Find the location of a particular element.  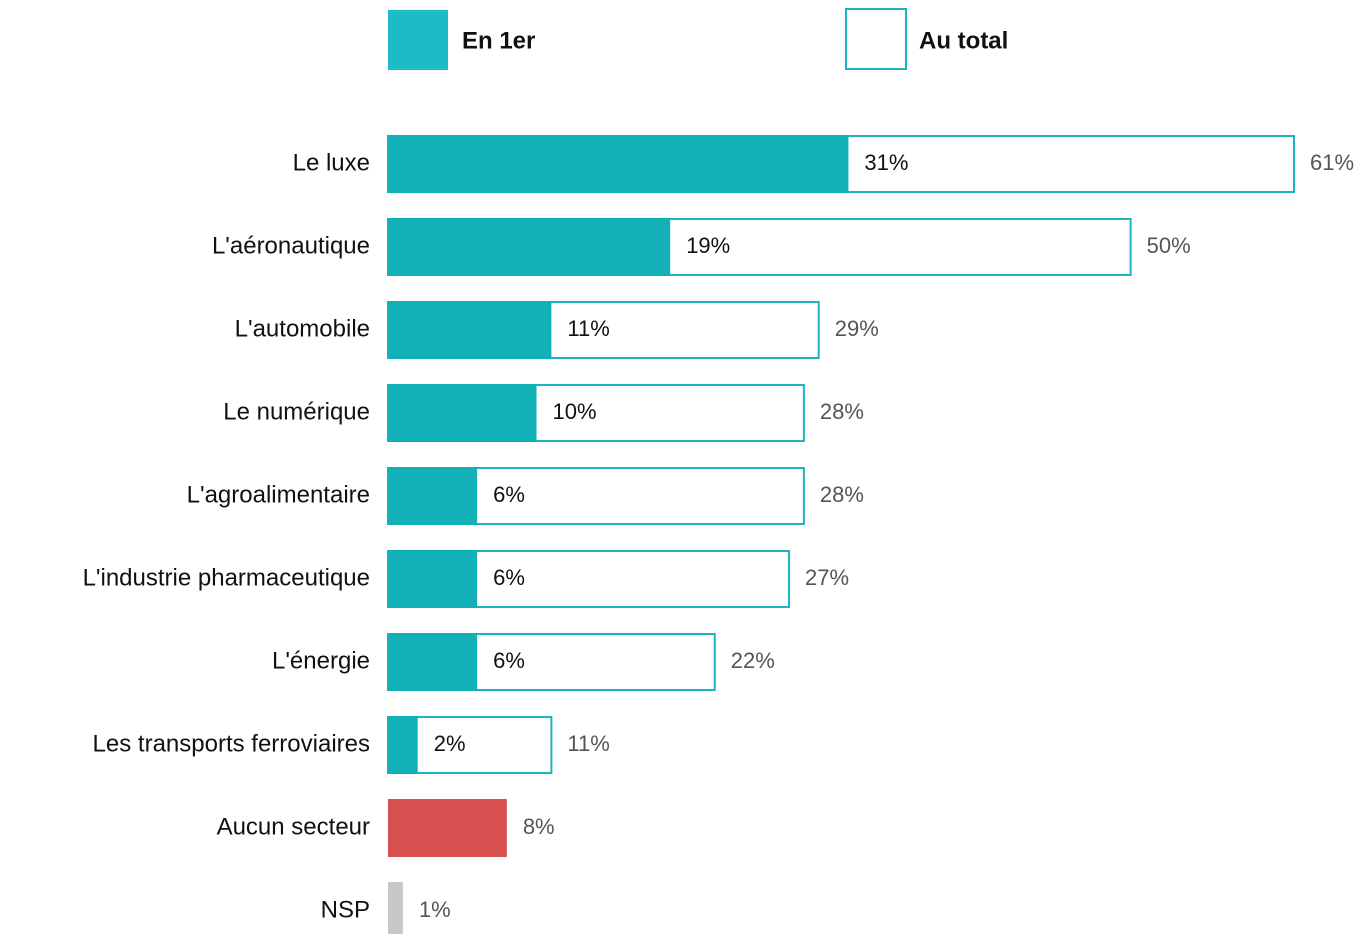

legend-label: En 1er is located at coordinates (498, 40).